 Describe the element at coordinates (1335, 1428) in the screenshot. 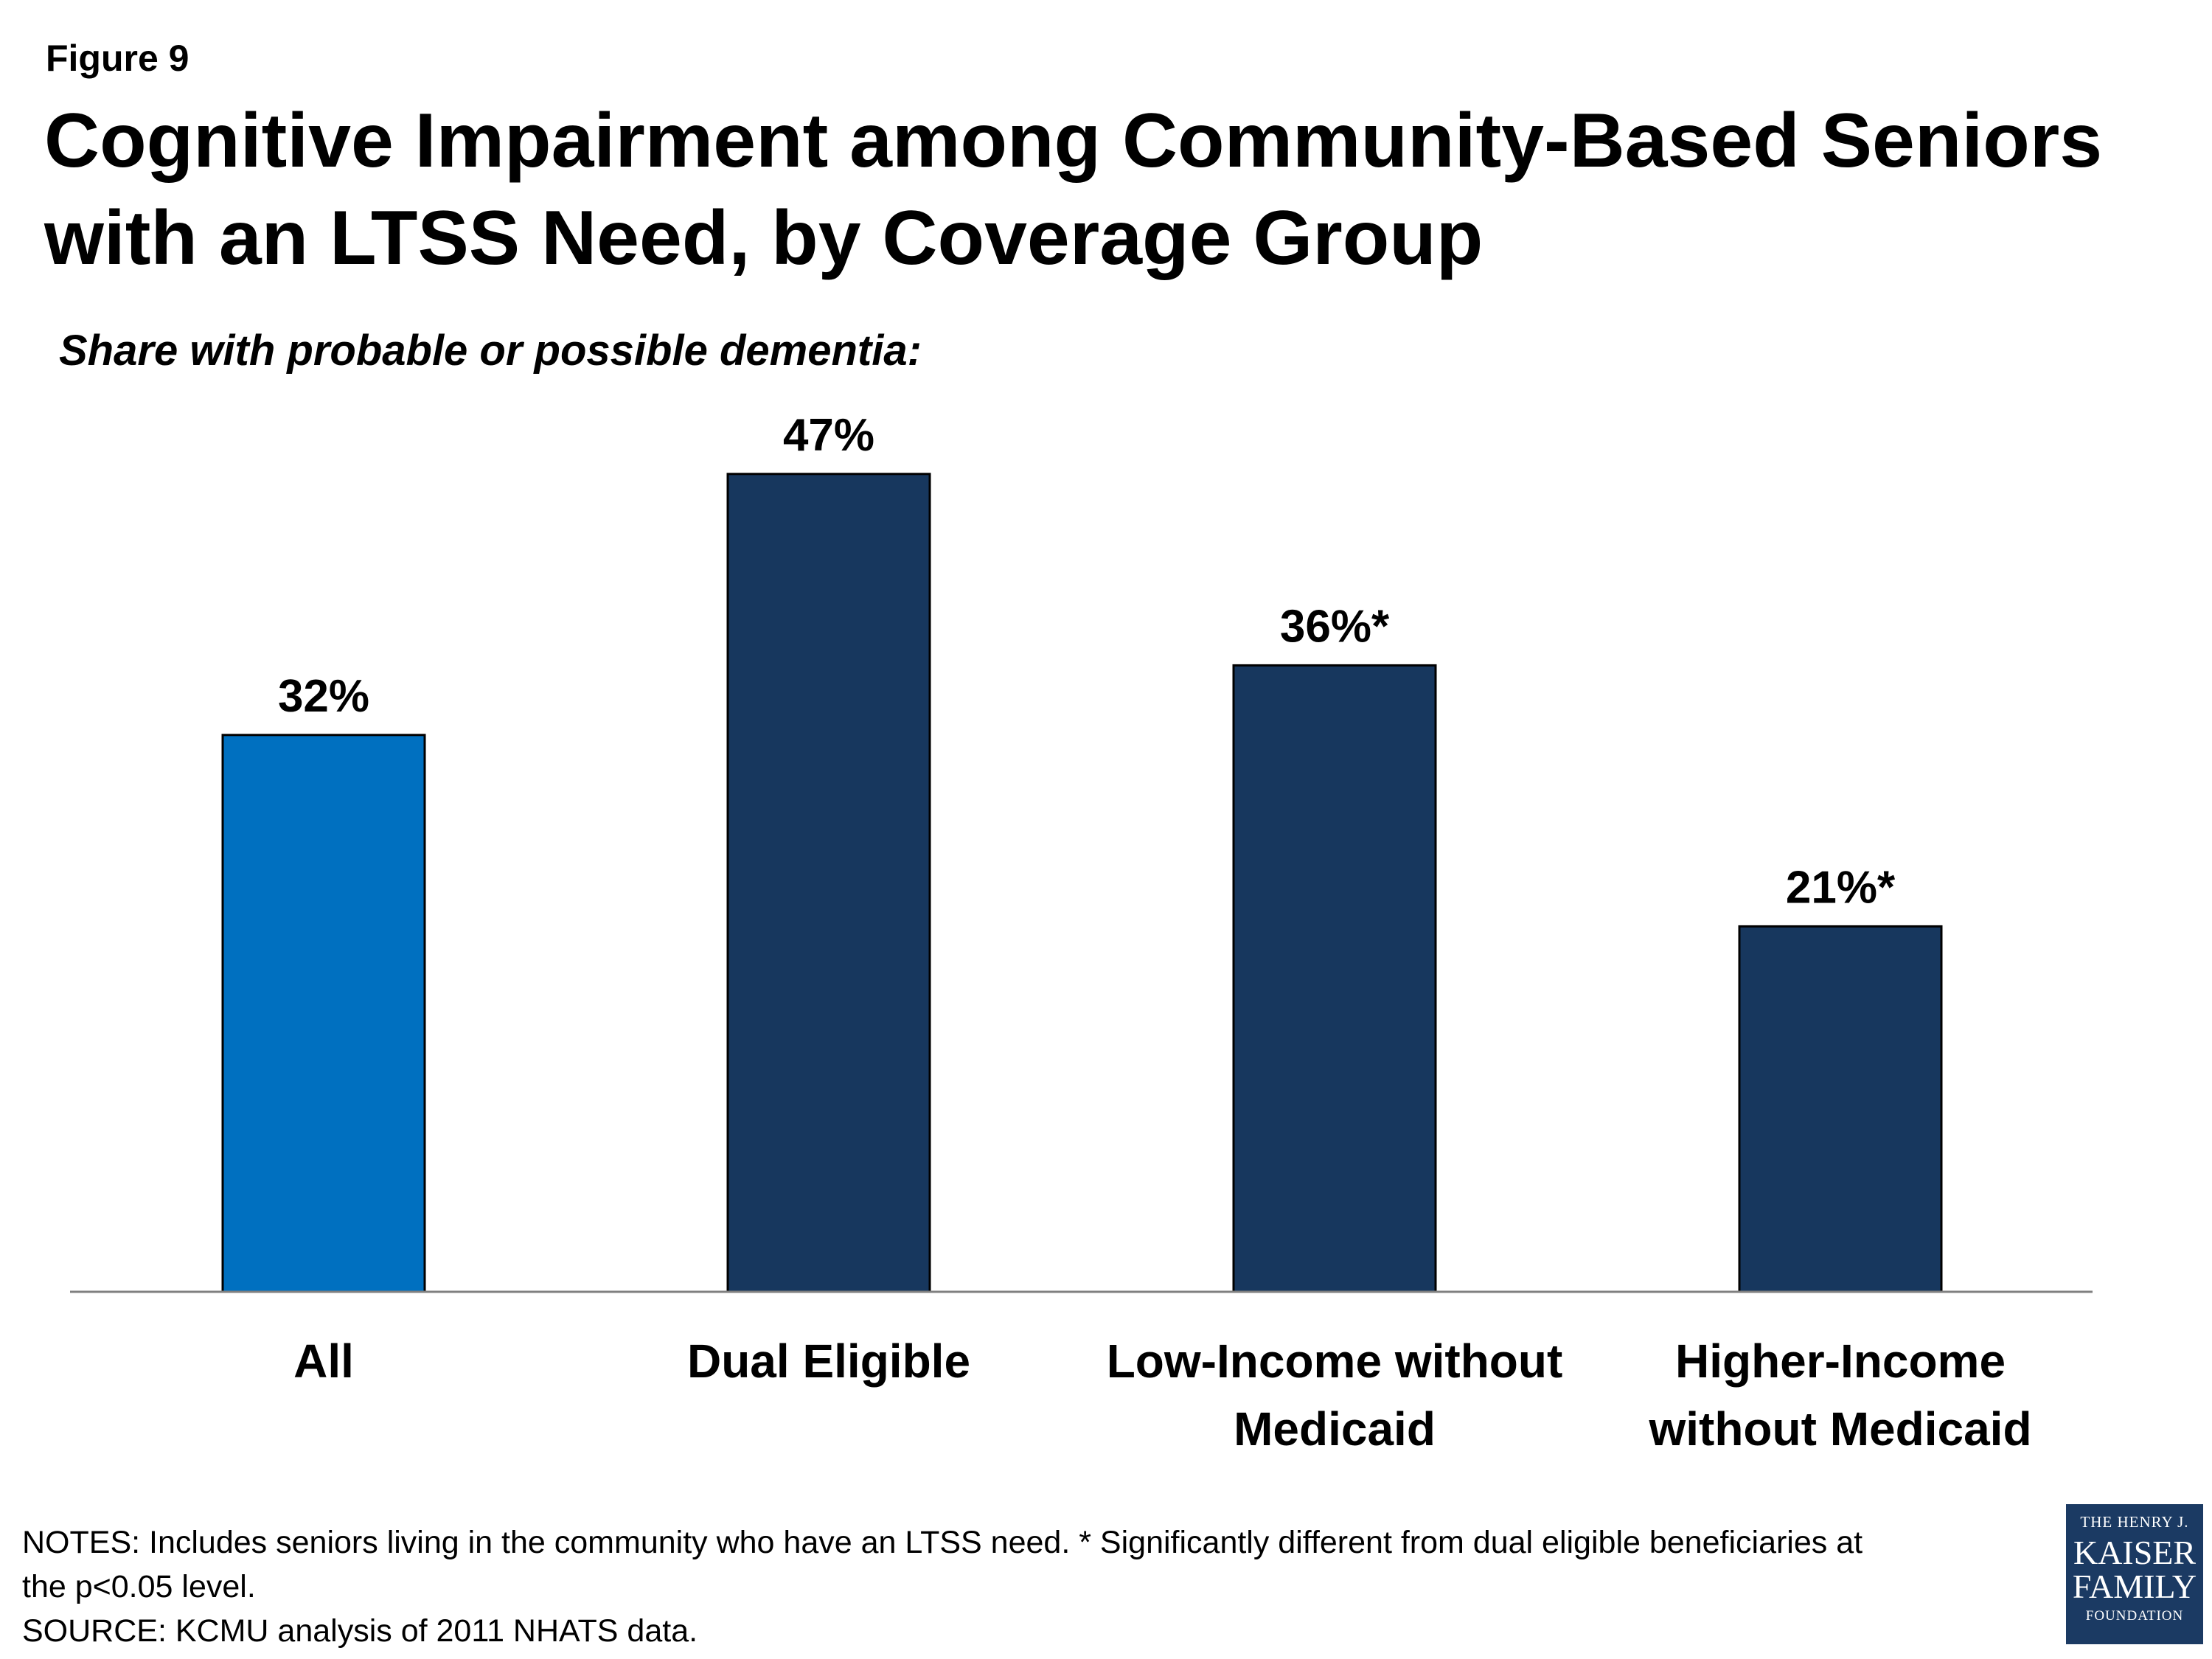

I see `category-label-3-line-2: Medicaid` at that location.